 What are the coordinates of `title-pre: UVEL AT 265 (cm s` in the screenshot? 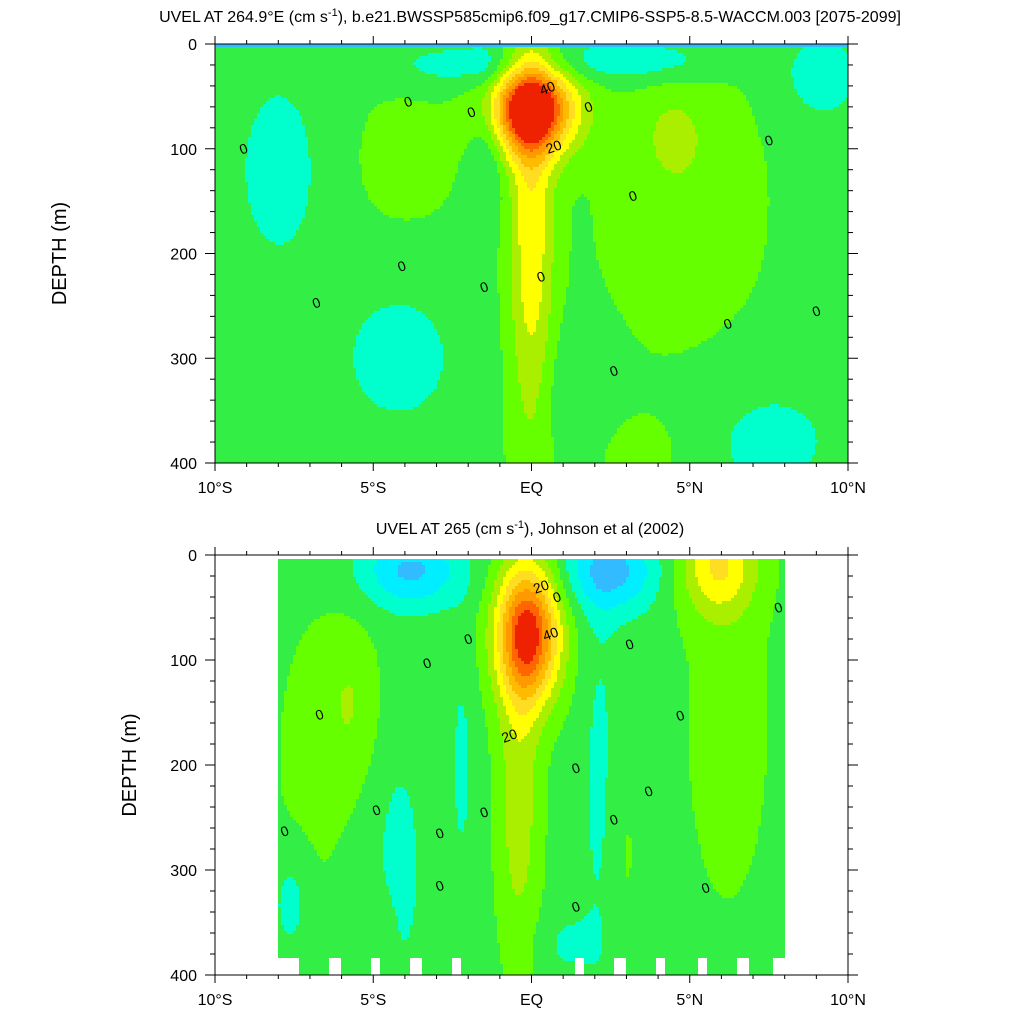 It's located at (445, 529).